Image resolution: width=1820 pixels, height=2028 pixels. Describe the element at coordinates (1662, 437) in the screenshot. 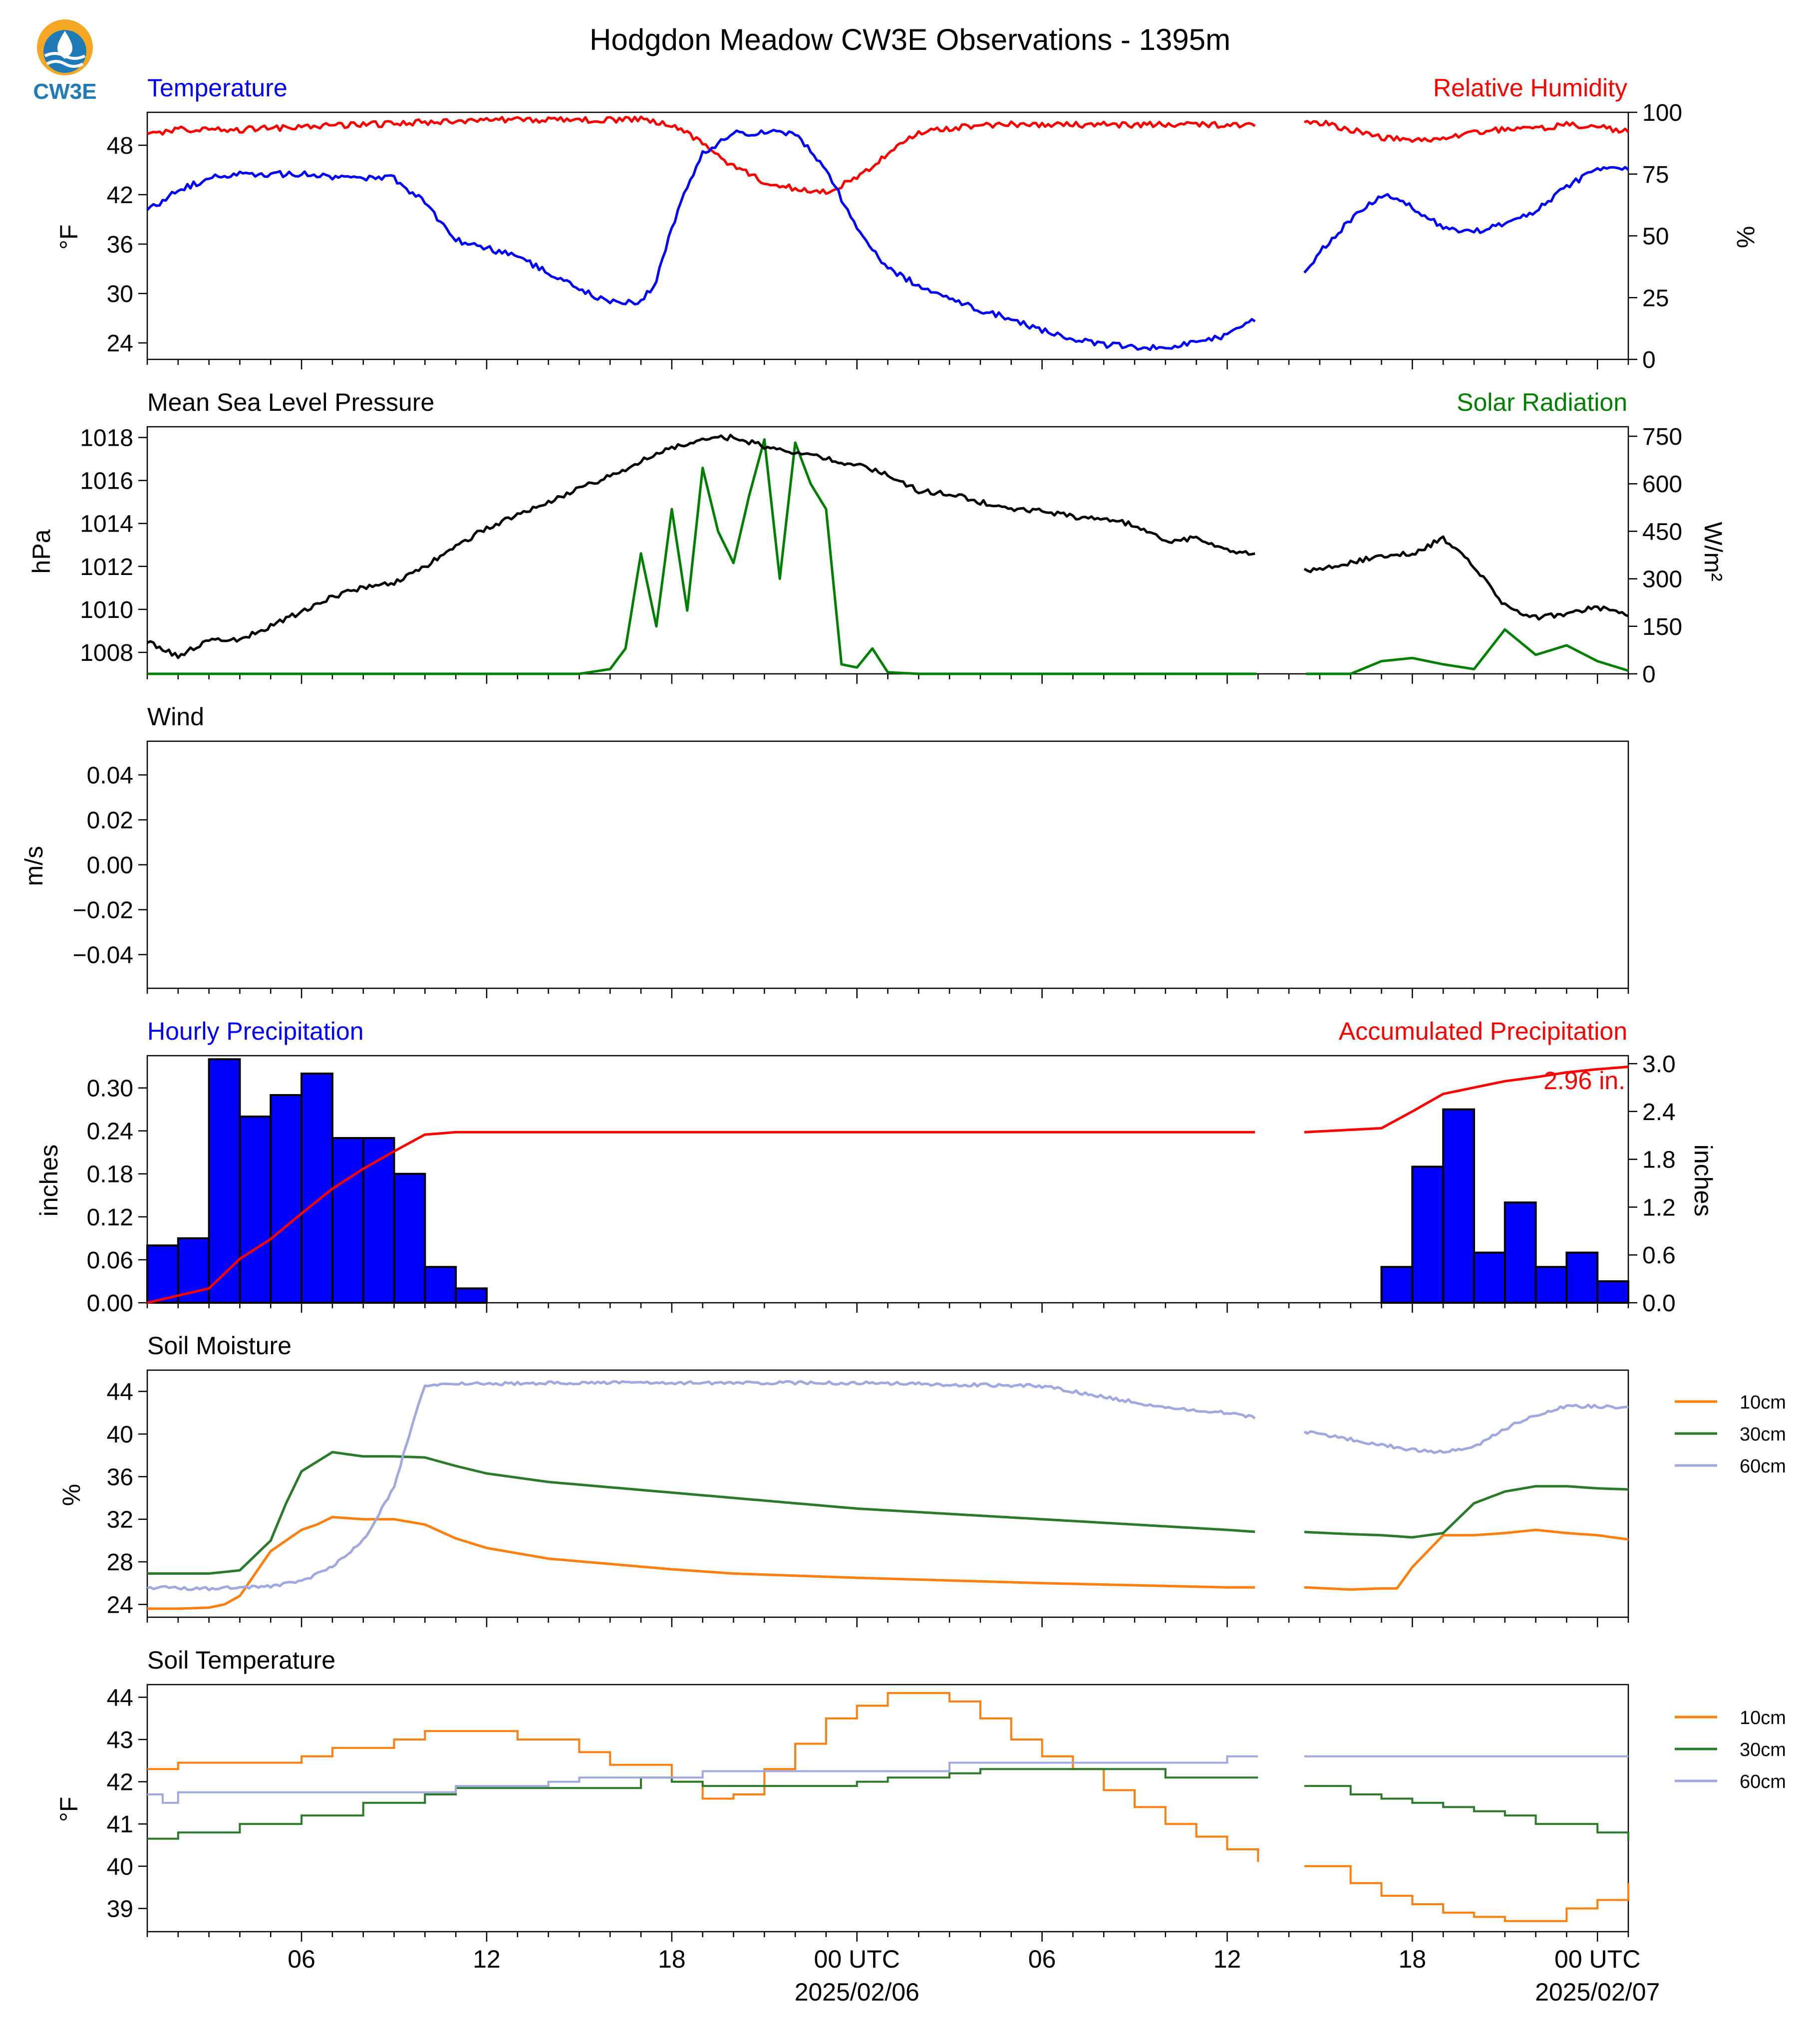

I see `solar-y-tick-label: 750` at that location.